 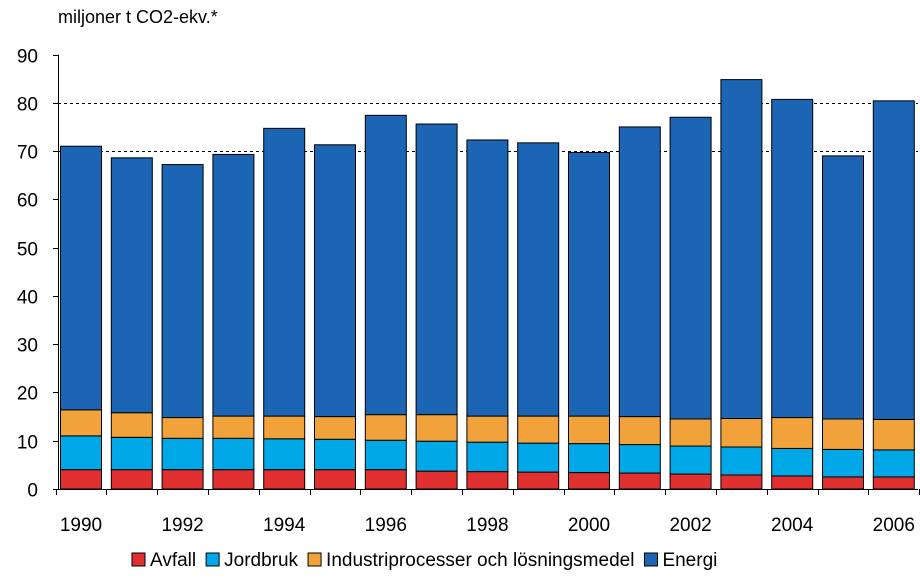 I want to click on bar-2003, so click(x=741, y=284).